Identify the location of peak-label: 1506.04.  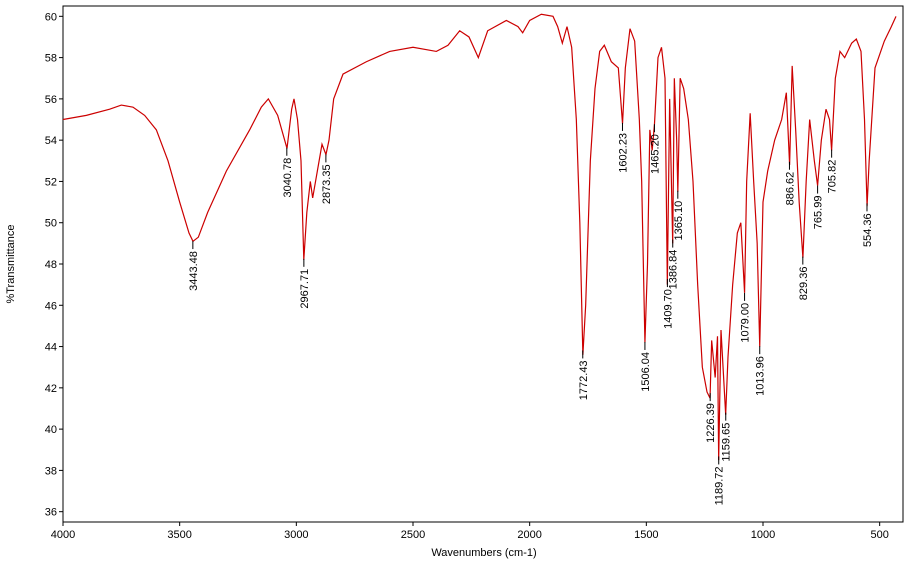
(646, 372).